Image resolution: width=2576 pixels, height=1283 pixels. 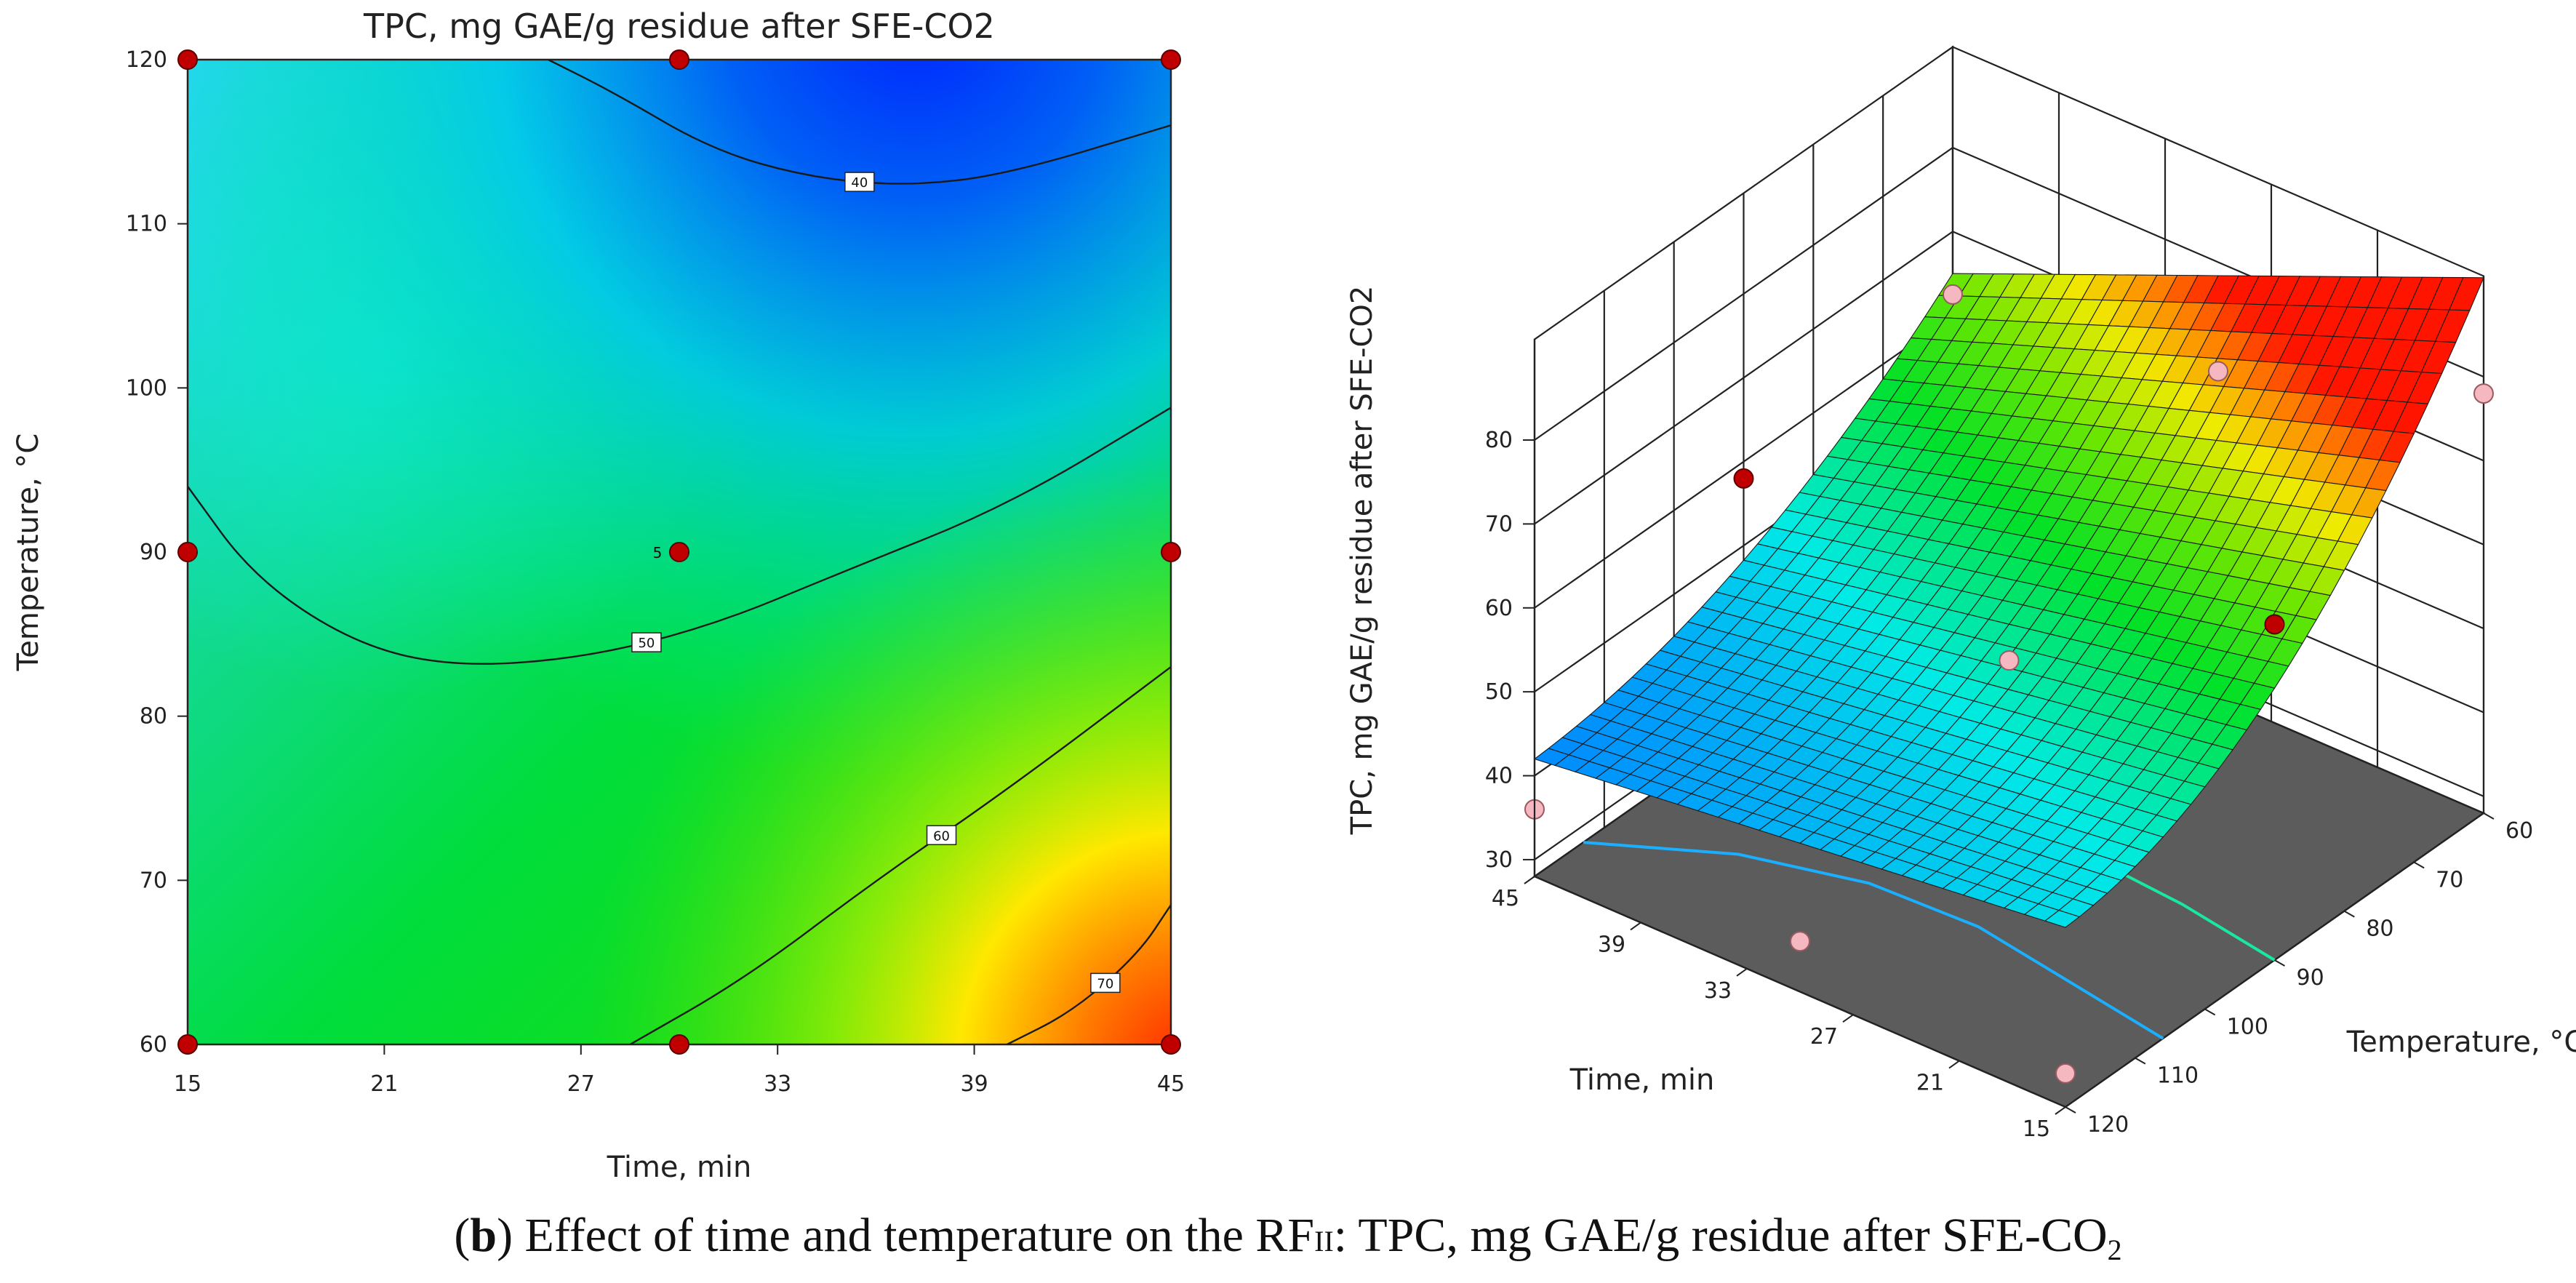 I want to click on surface-cell, so click(x=2062, y=919).